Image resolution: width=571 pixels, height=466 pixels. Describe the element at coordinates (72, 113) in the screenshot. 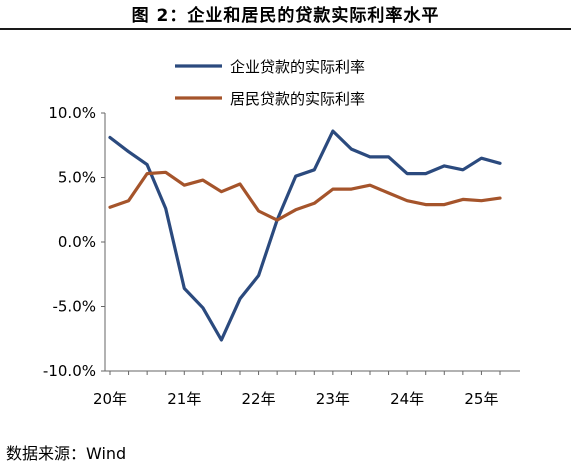

I see `y-tick-label: 10.0%` at that location.